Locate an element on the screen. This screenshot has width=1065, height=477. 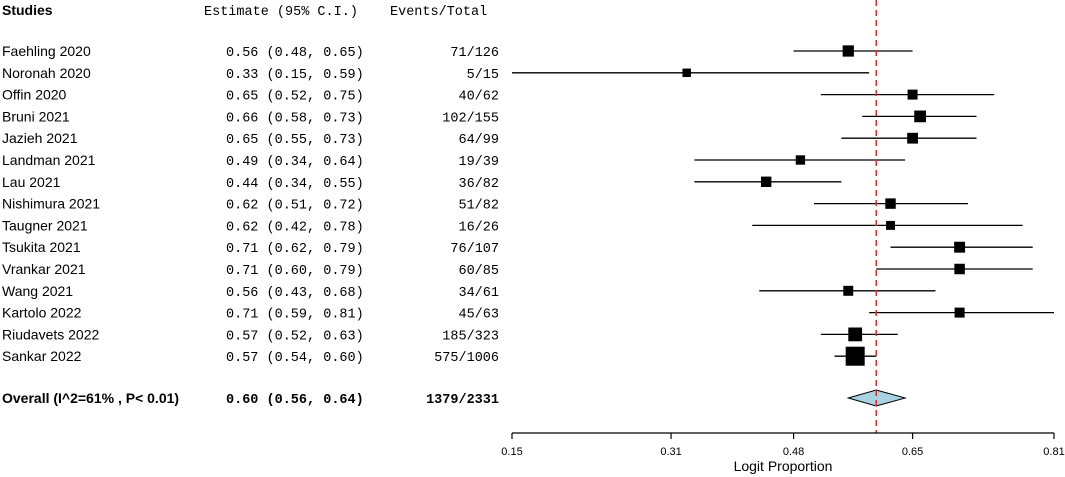
x-tick-label: 0.31 is located at coordinates (670, 452).